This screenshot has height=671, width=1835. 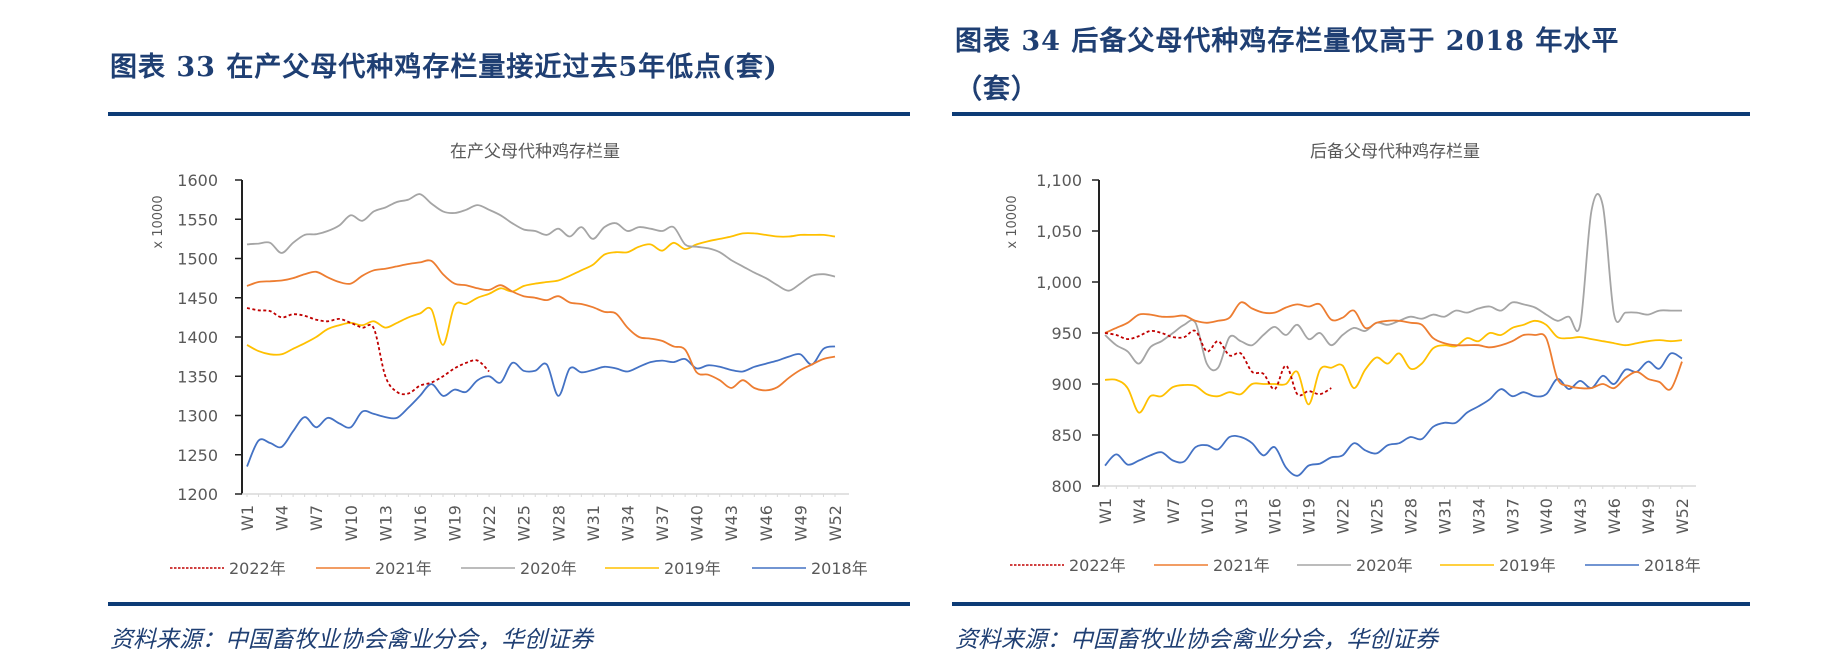 I want to click on figure-33-bottom-rule, so click(x=509, y=604).